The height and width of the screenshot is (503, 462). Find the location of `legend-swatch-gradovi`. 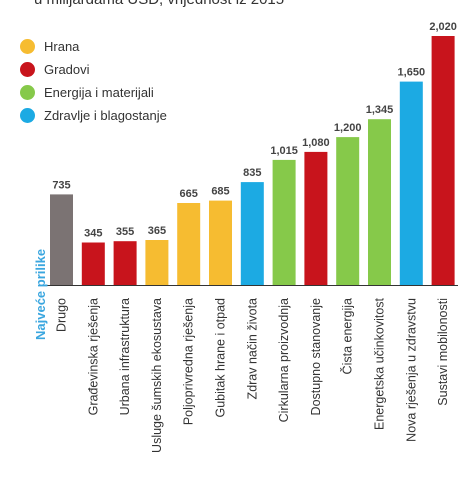

legend-swatch-gradovi is located at coordinates (27, 69).